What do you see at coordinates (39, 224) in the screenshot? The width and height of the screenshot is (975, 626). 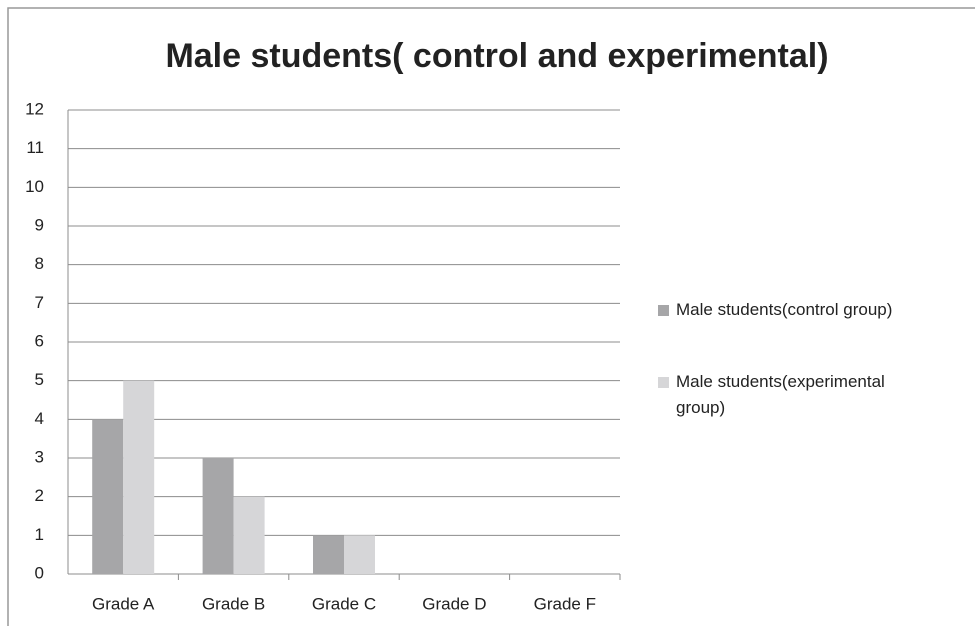 I see `y-tick-label: 9` at bounding box center [39, 224].